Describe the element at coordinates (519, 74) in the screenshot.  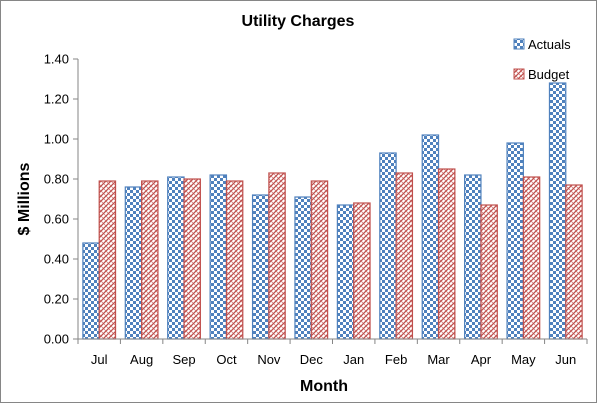
I see `legend-swatch-budget` at that location.